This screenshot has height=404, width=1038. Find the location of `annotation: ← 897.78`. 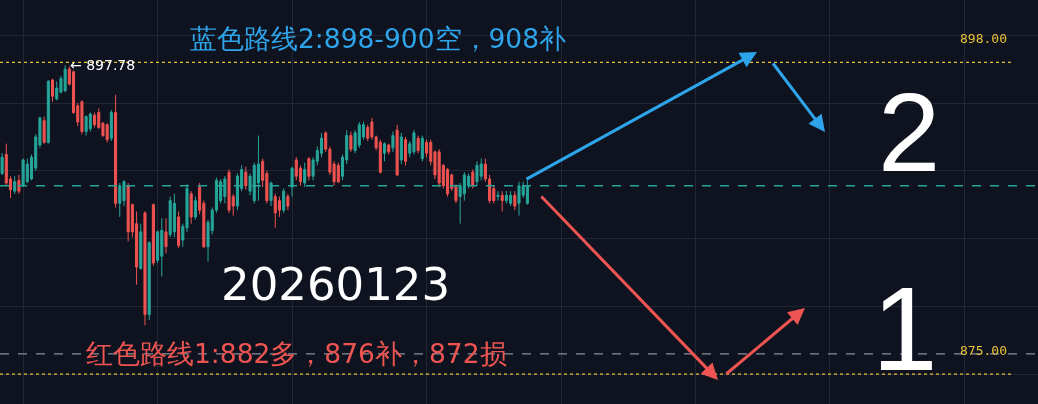

annotation: ← 897.78 is located at coordinates (103, 65).